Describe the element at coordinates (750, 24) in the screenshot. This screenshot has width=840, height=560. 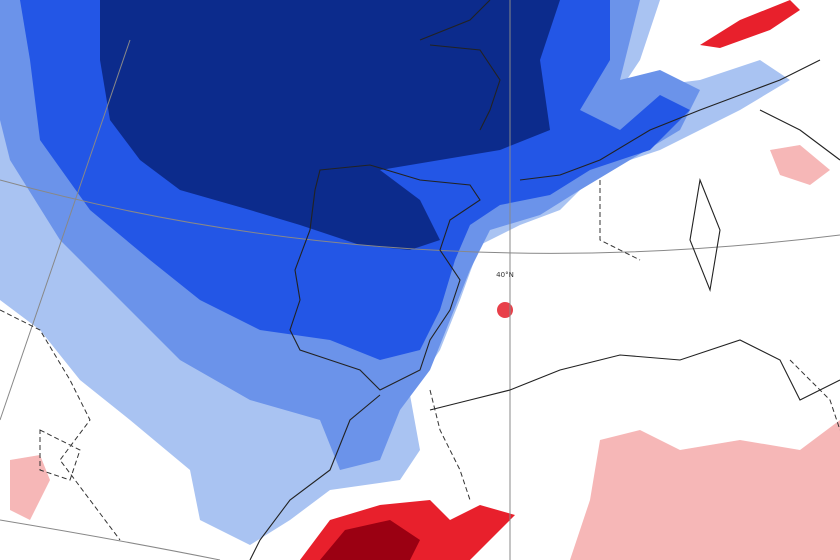
I see `red-area` at that location.